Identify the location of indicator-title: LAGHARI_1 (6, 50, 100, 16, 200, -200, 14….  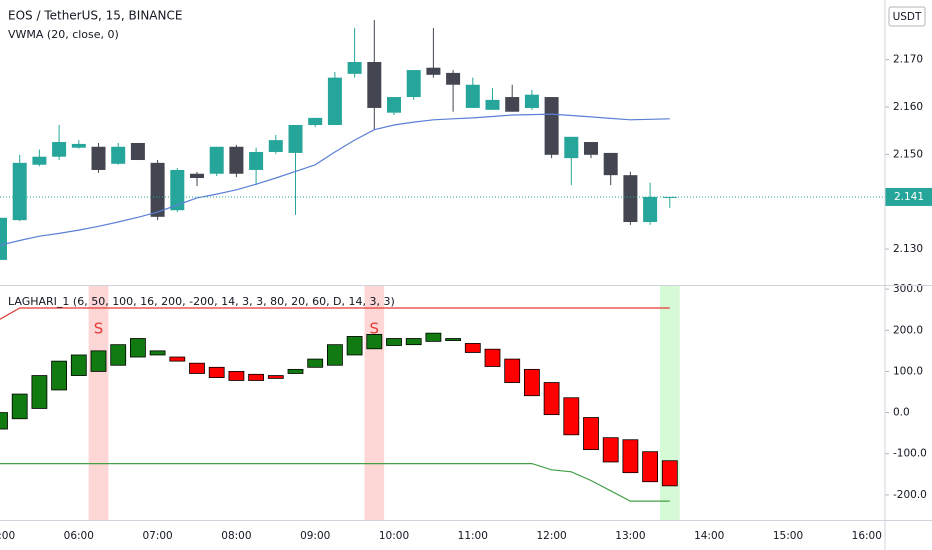
(201, 301).